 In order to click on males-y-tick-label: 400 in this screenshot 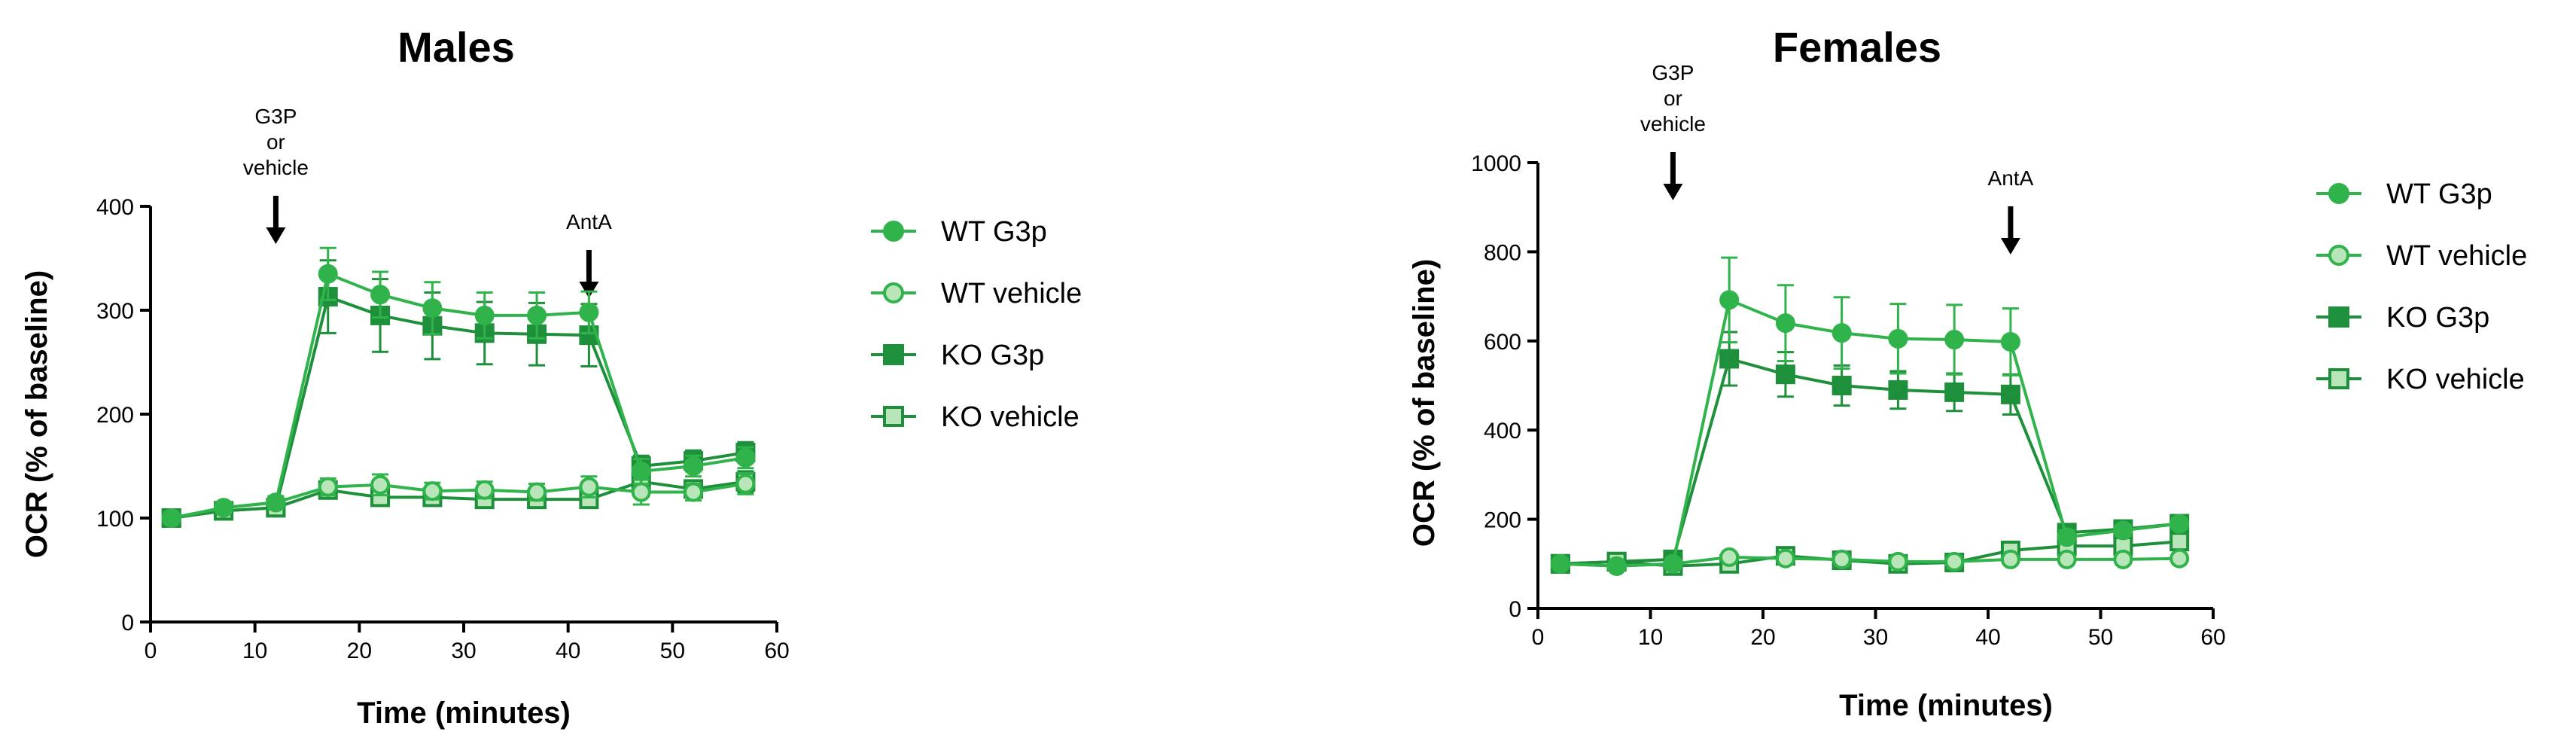, I will do `click(115, 207)`.